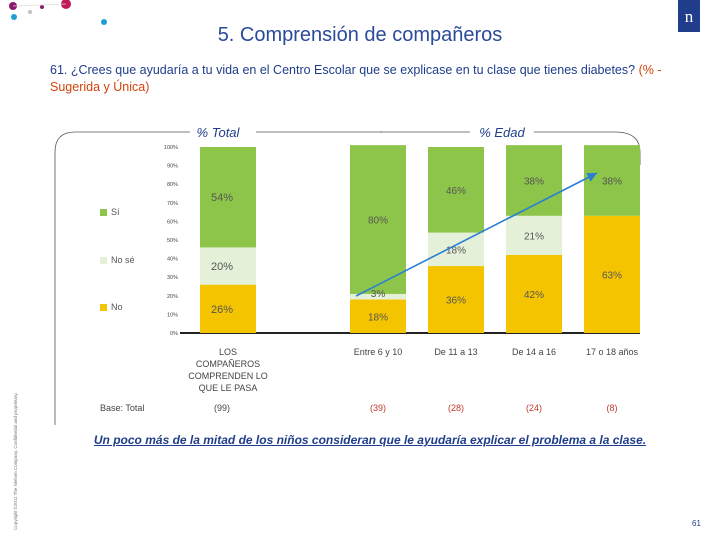 Image resolution: width=720 pixels, height=540 pixels. Describe the element at coordinates (58, 12) in the screenshot. I see `decorative-dots` at that location.